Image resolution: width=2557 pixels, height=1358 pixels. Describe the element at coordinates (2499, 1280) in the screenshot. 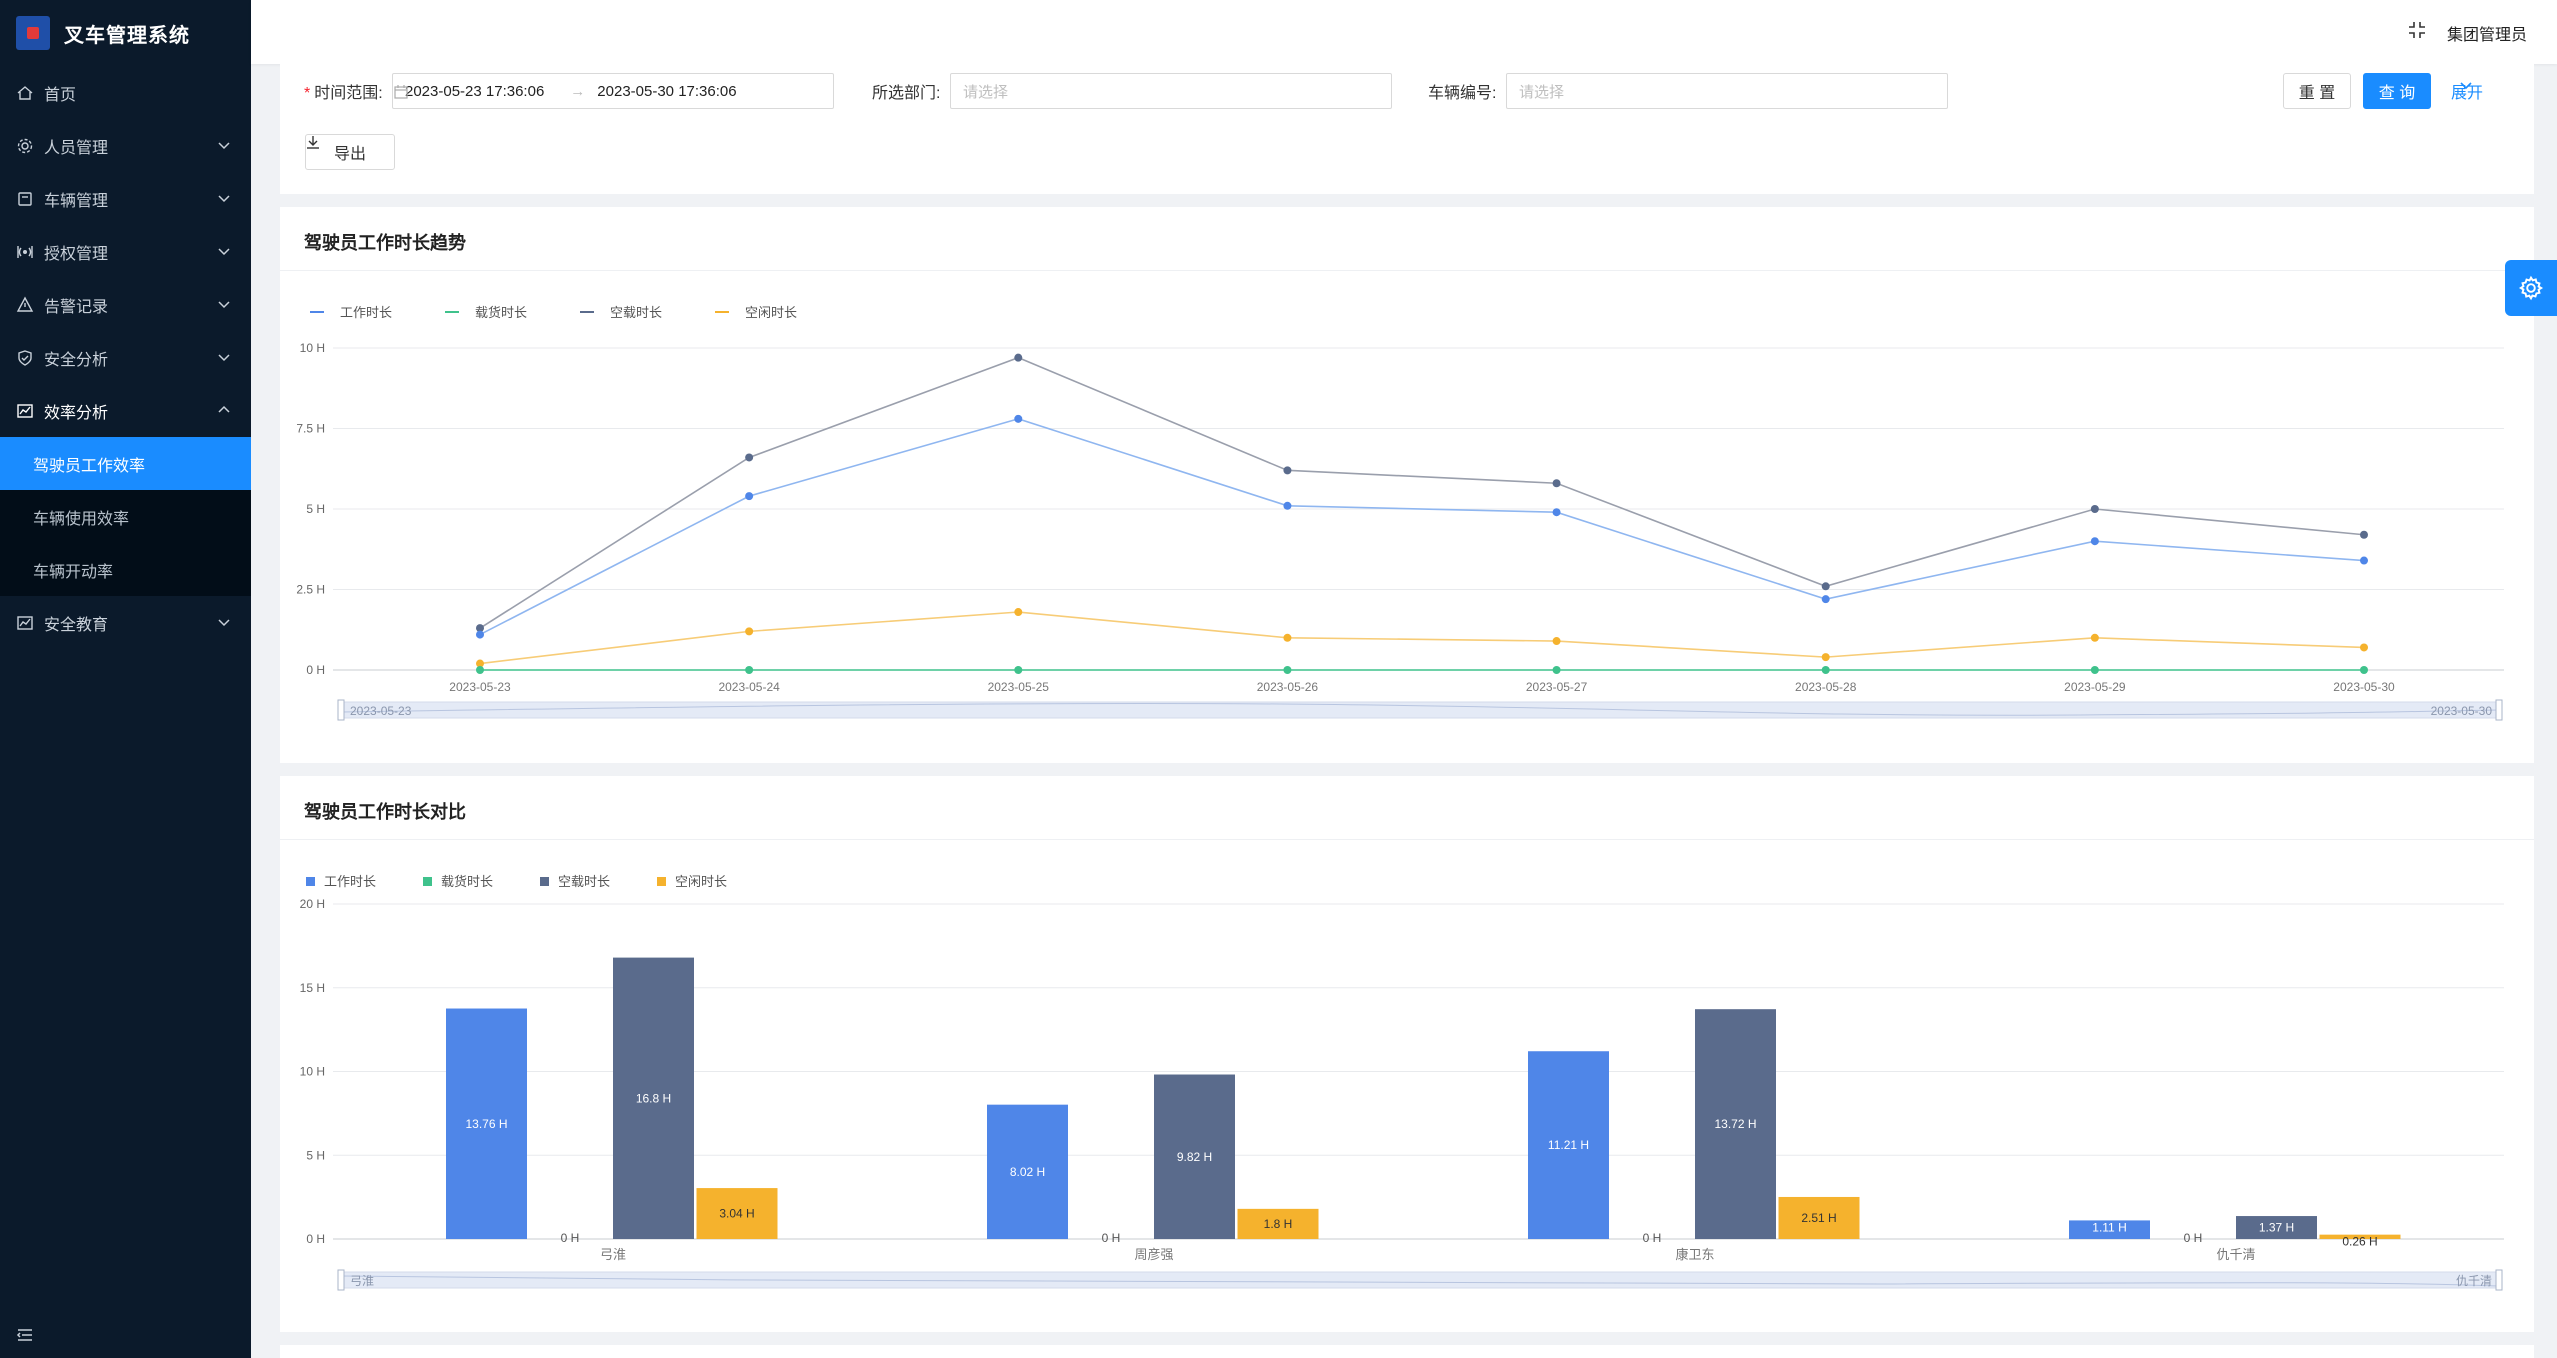

I see `zoom-handle-right` at that location.